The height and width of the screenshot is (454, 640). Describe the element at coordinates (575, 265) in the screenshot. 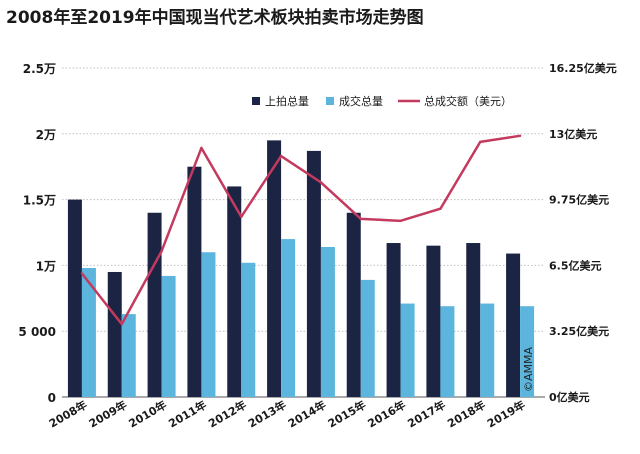

I see `right-axis-tick-label: 6.5亿美元` at that location.